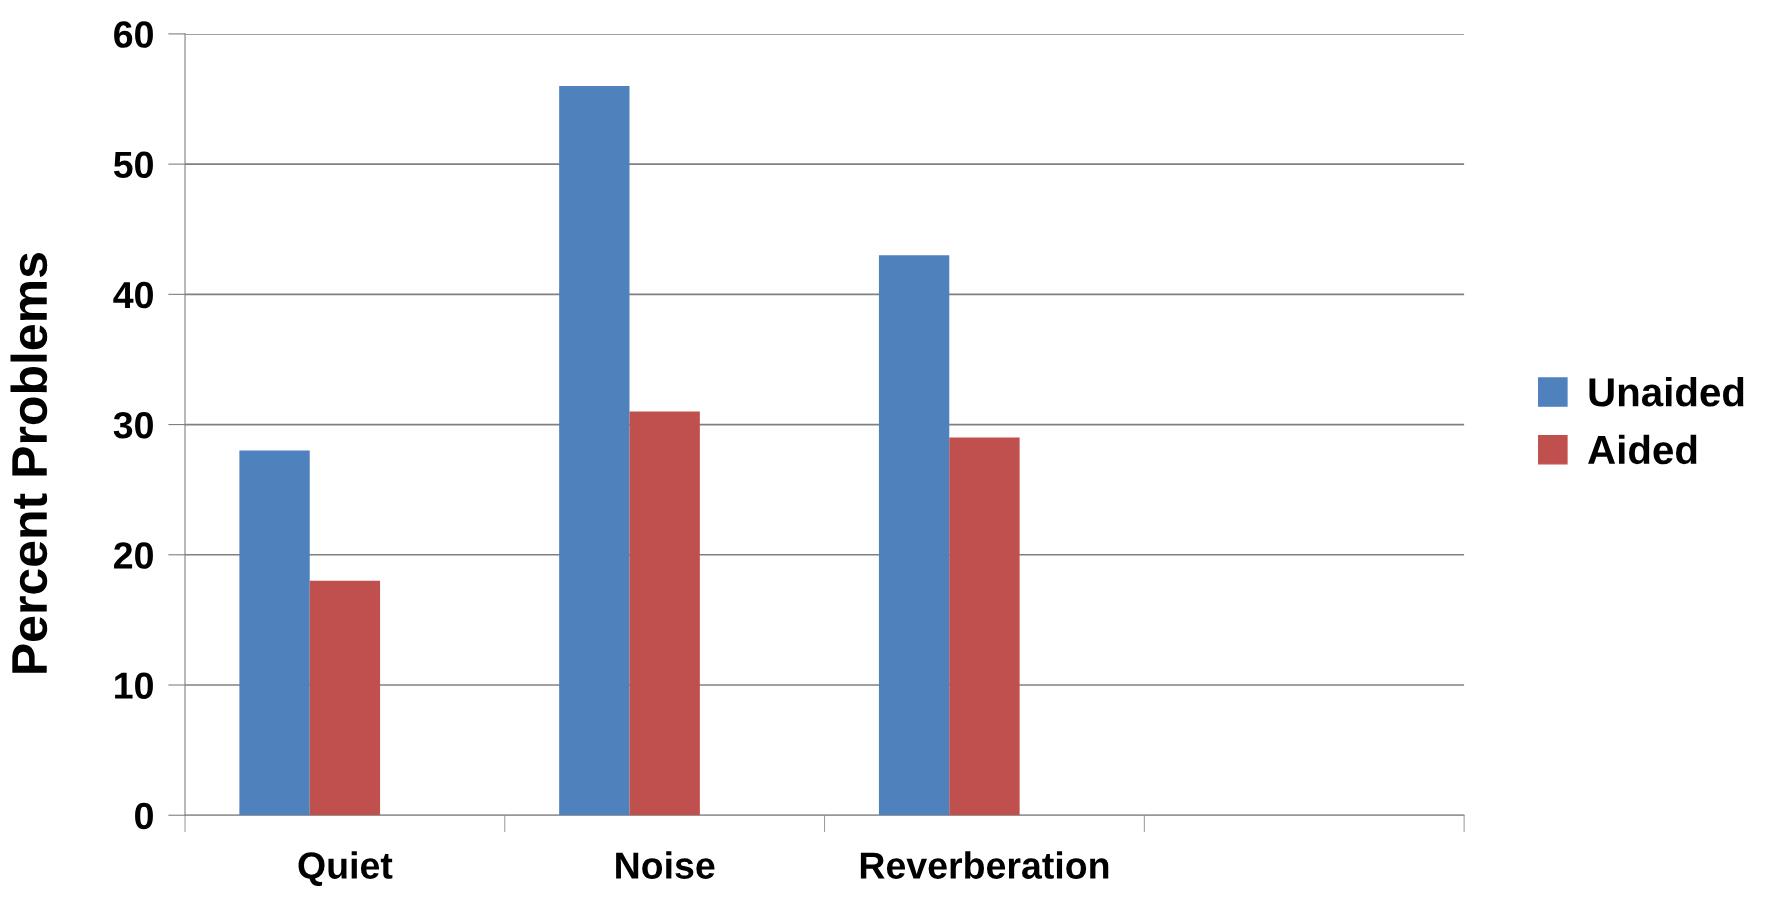  I want to click on y-tick-label: 0, so click(144, 816).